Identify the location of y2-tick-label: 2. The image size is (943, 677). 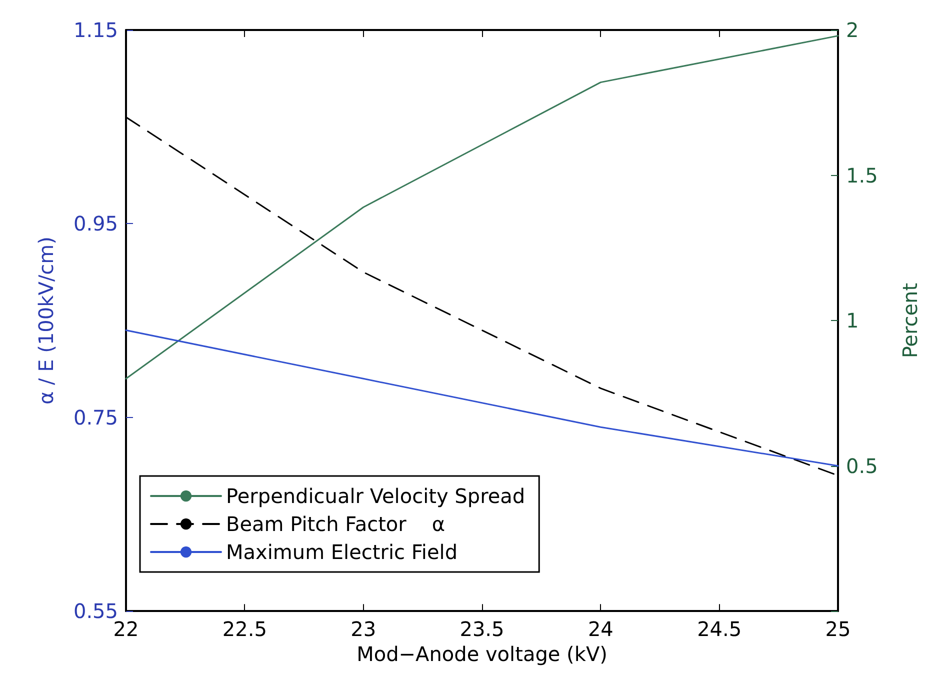
(852, 30).